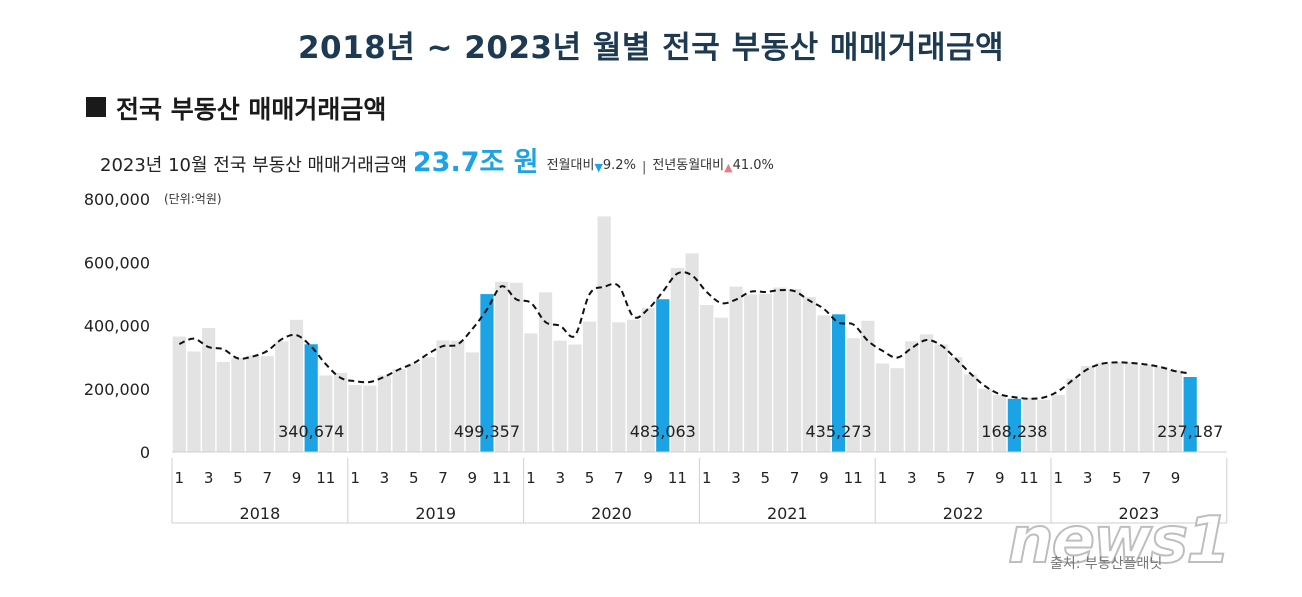 Image resolution: width=1302 pixels, height=597 pixels. I want to click on y-tick-label: 400,000, so click(117, 326).